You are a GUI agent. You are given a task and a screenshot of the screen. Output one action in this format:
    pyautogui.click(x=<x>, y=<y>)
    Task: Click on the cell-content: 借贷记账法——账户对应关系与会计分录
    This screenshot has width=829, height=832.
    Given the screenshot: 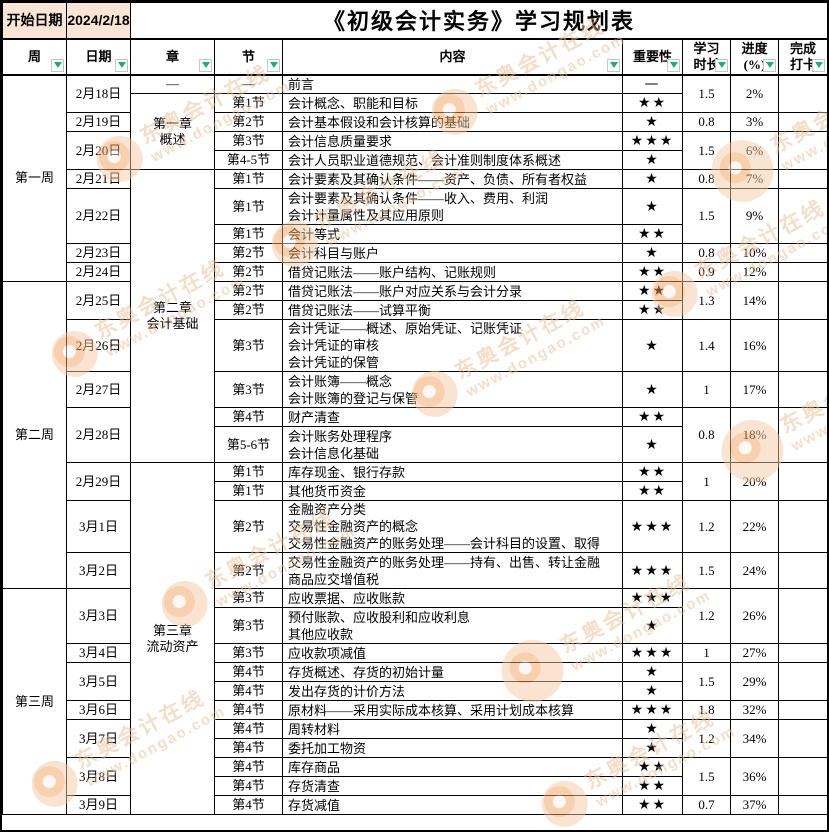 What is the action you would take?
    pyautogui.click(x=452, y=291)
    